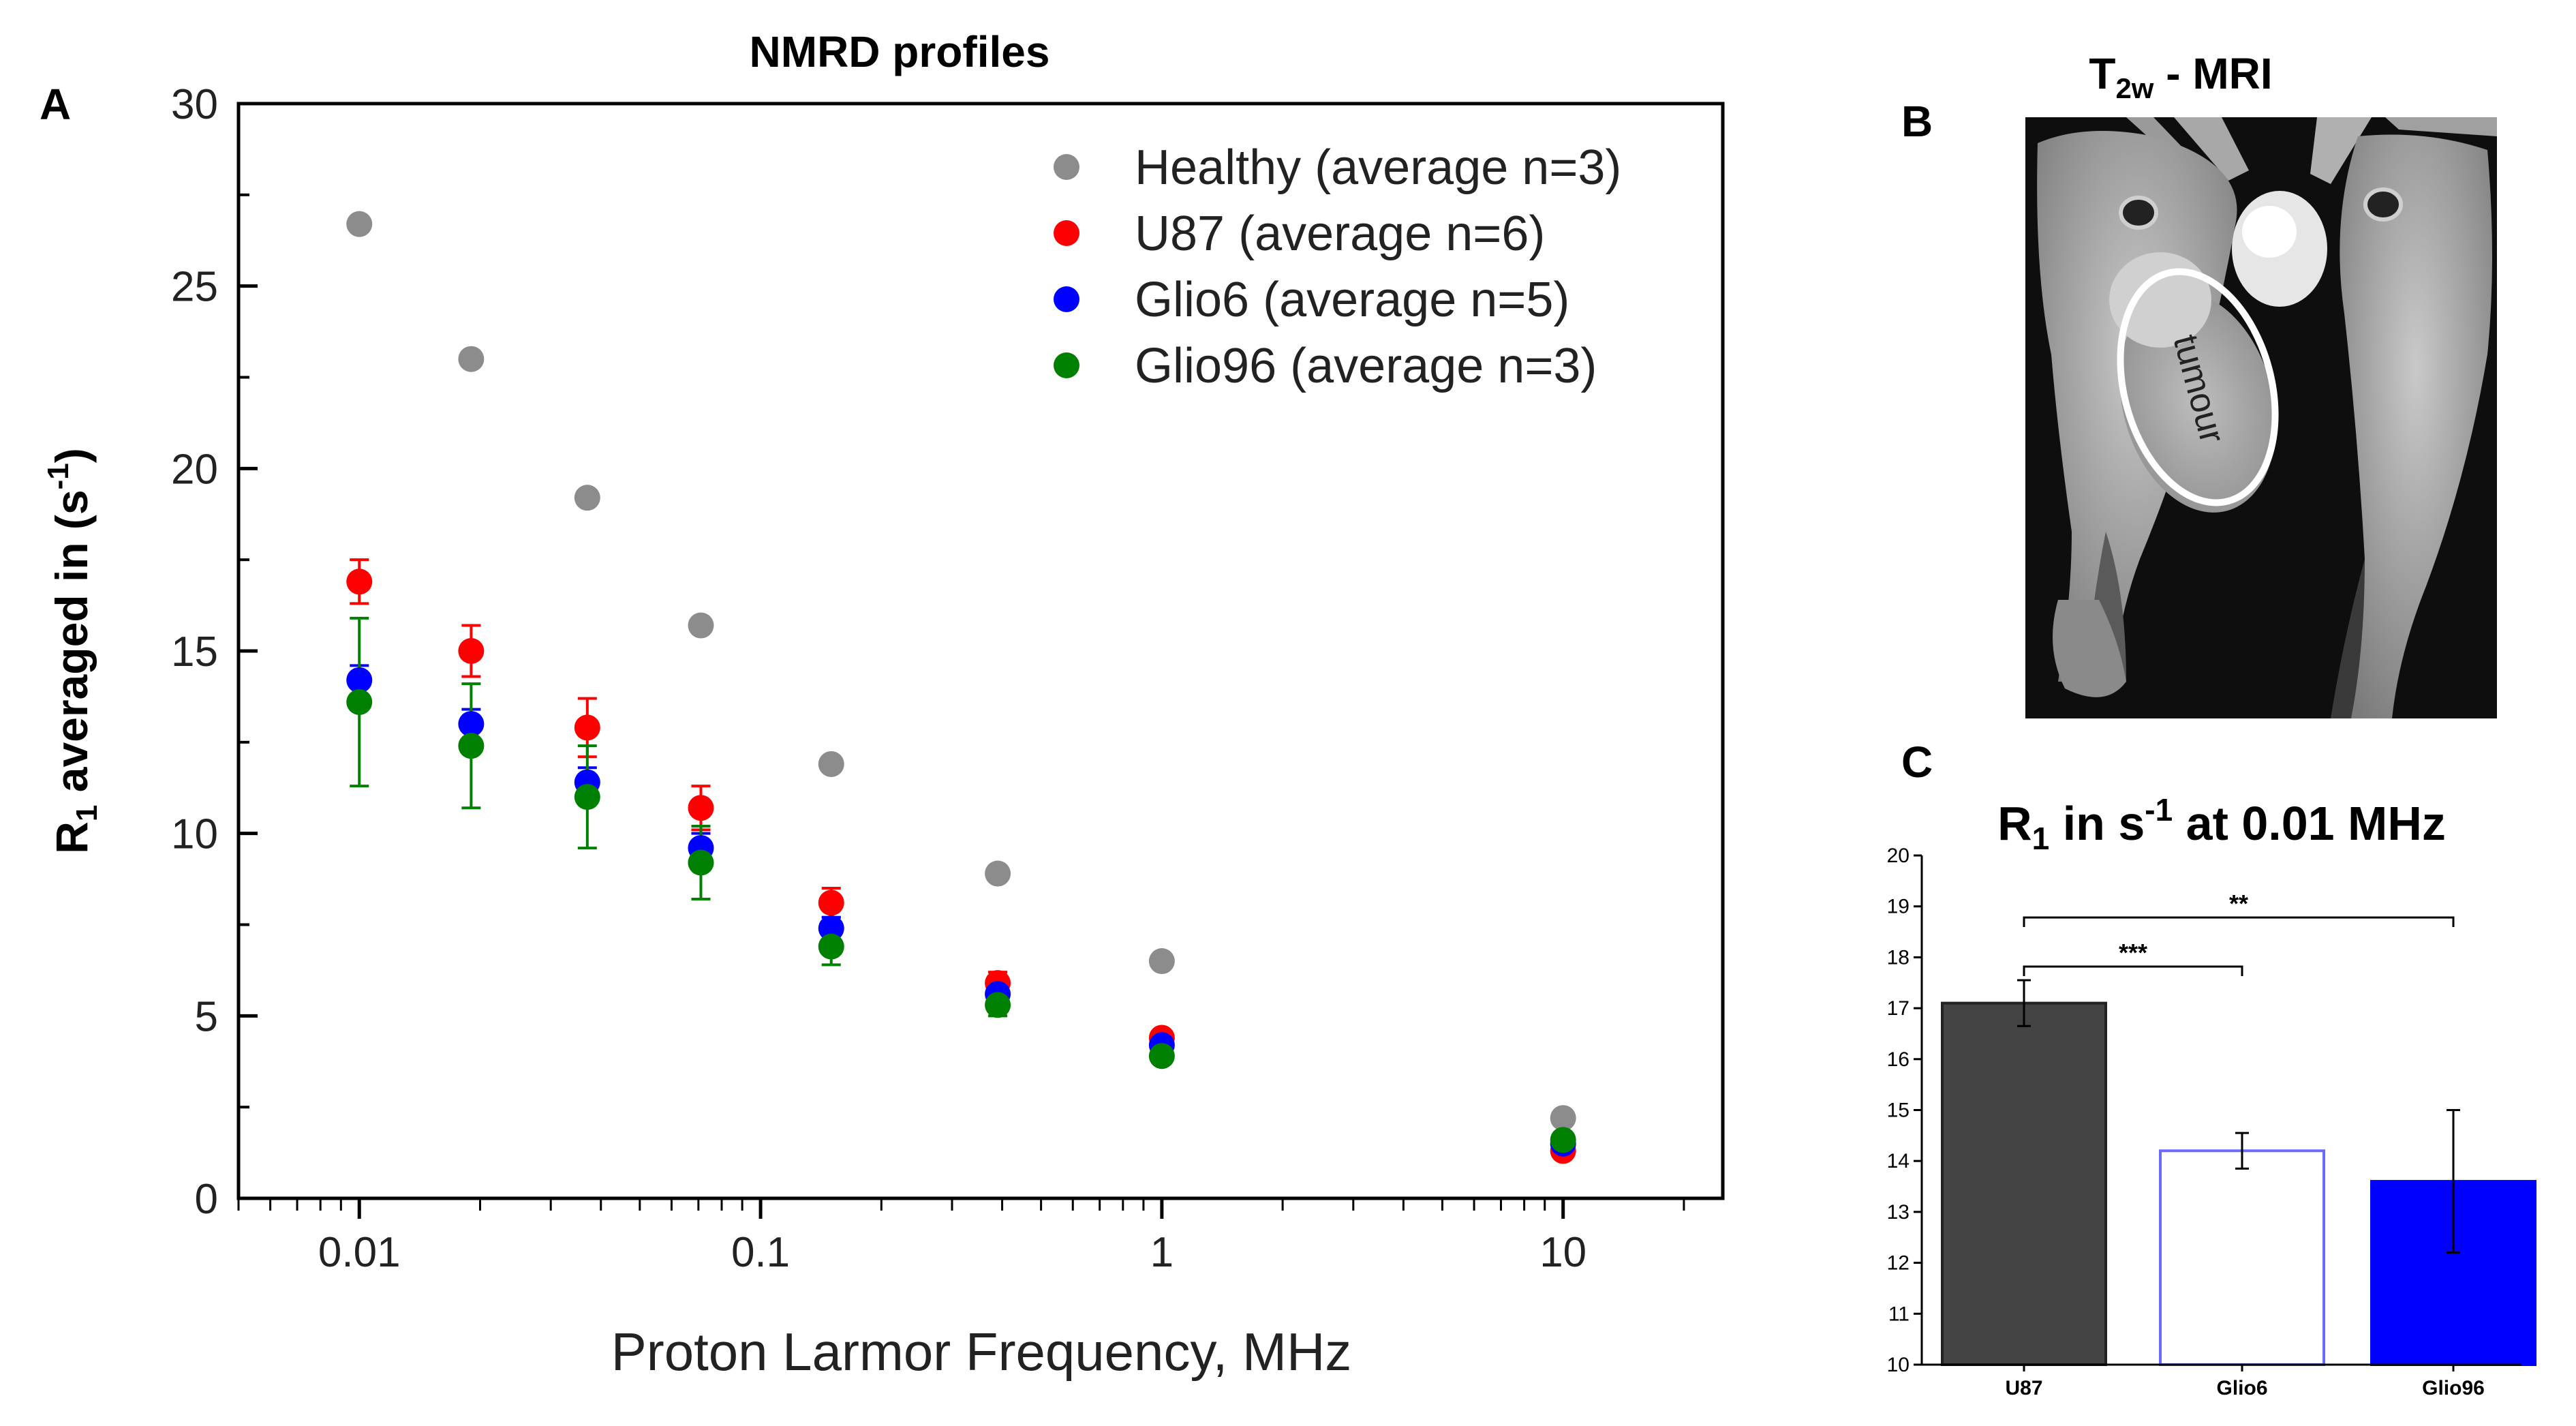 Image resolution: width=2576 pixels, height=1426 pixels. What do you see at coordinates (2133, 953) in the screenshot?
I see `significance-label: ***` at bounding box center [2133, 953].